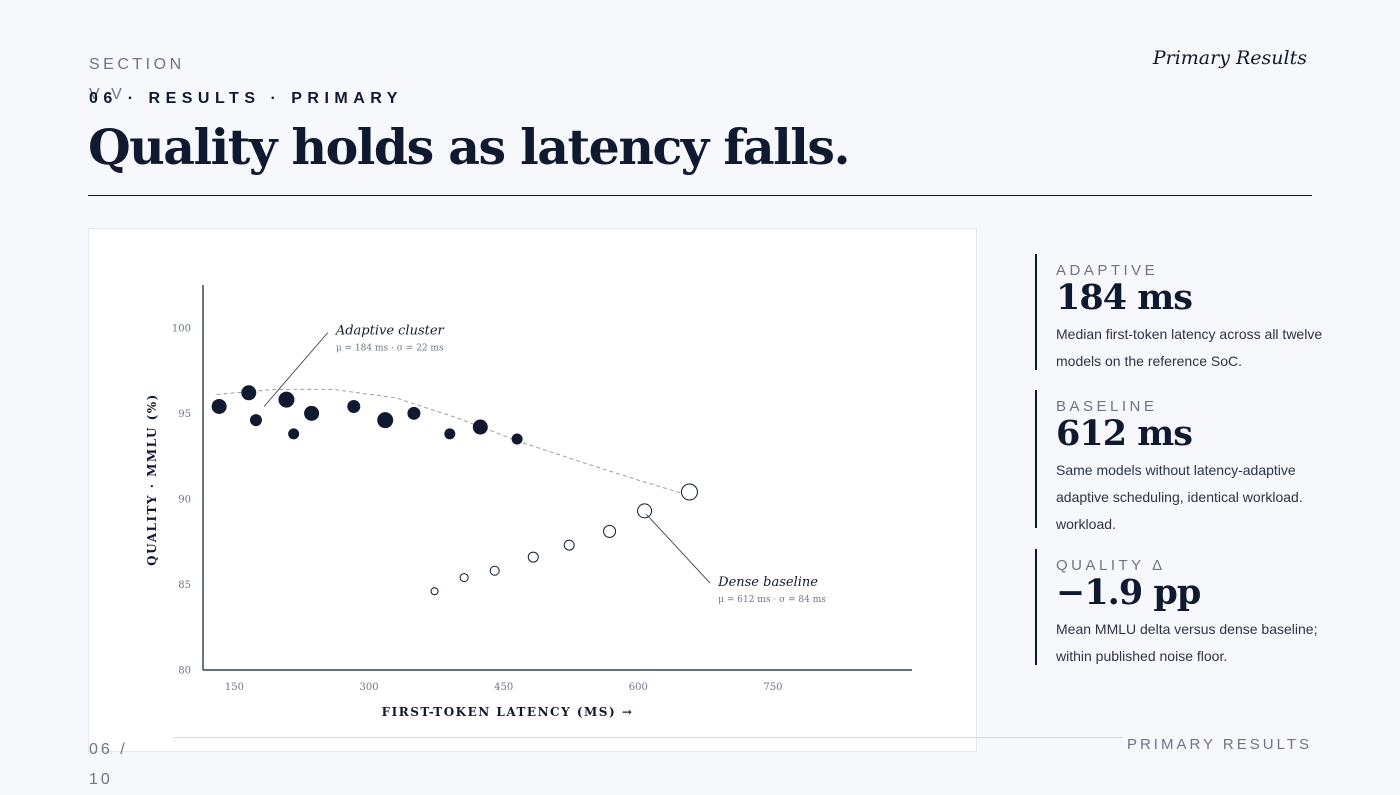 This screenshot has width=1400, height=795. What do you see at coordinates (1111, 565) in the screenshot?
I see `stat-label: QUALITY Δ` at bounding box center [1111, 565].